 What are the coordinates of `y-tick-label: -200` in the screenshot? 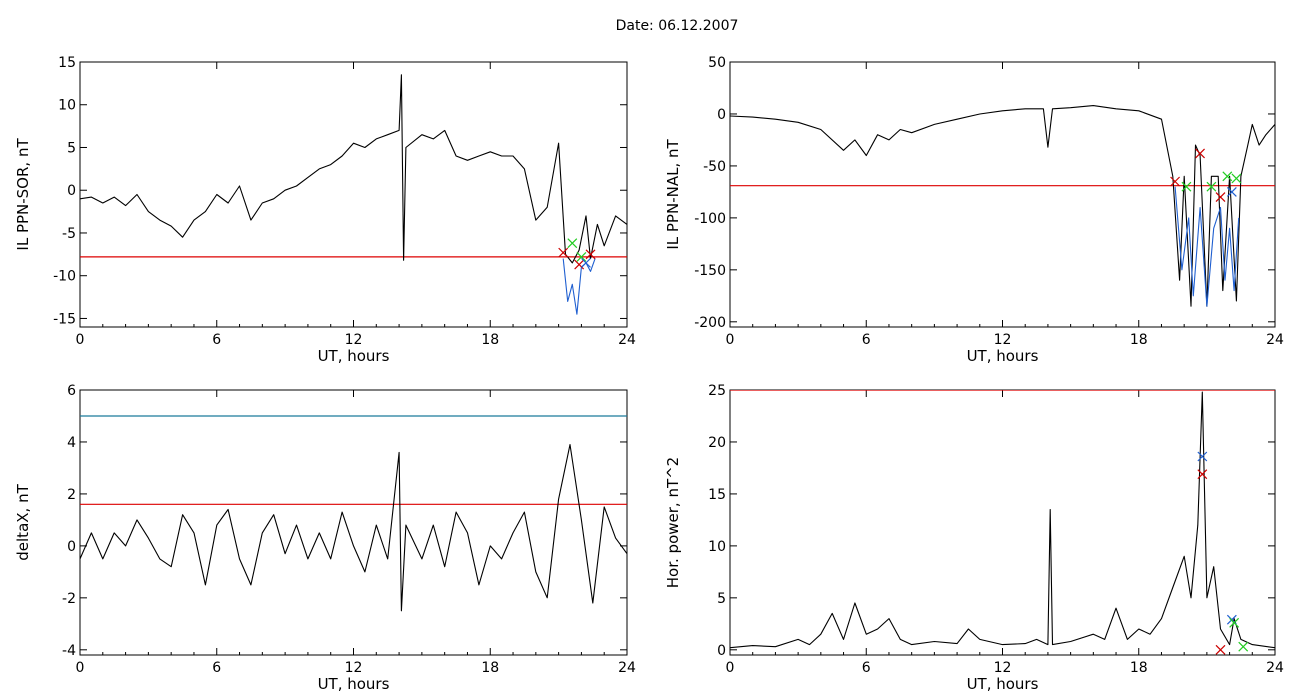 It's located at (710, 323).